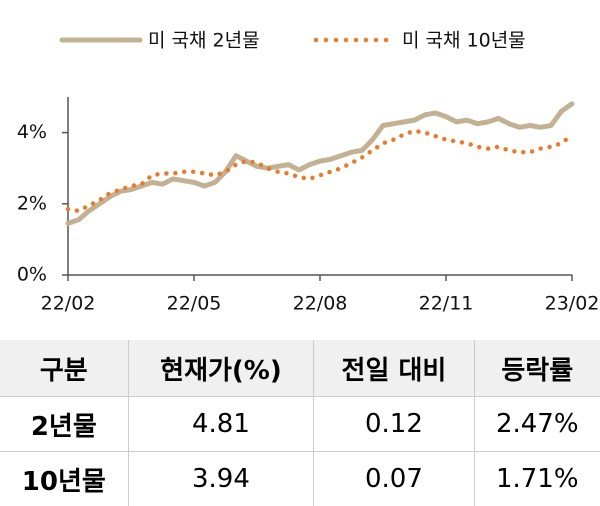 Image resolution: width=600 pixels, height=506 pixels. What do you see at coordinates (320, 304) in the screenshot?
I see `x-tick-label: 22/08` at bounding box center [320, 304].